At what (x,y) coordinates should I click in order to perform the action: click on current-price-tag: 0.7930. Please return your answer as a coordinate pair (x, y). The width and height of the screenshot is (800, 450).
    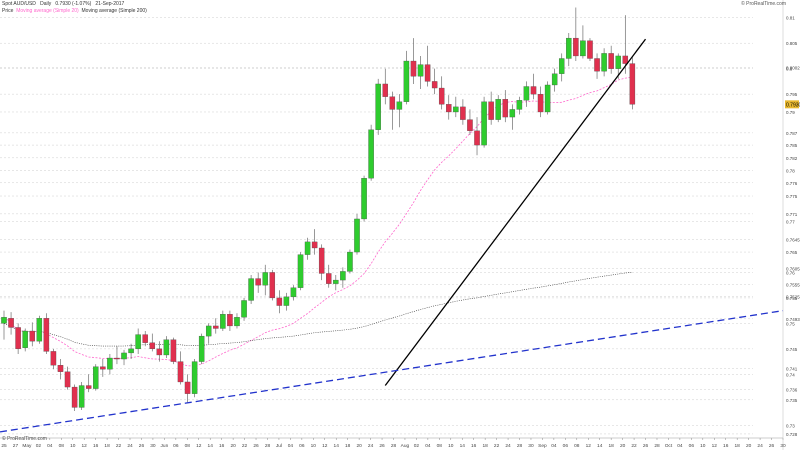
    Looking at the image, I should click on (792, 104).